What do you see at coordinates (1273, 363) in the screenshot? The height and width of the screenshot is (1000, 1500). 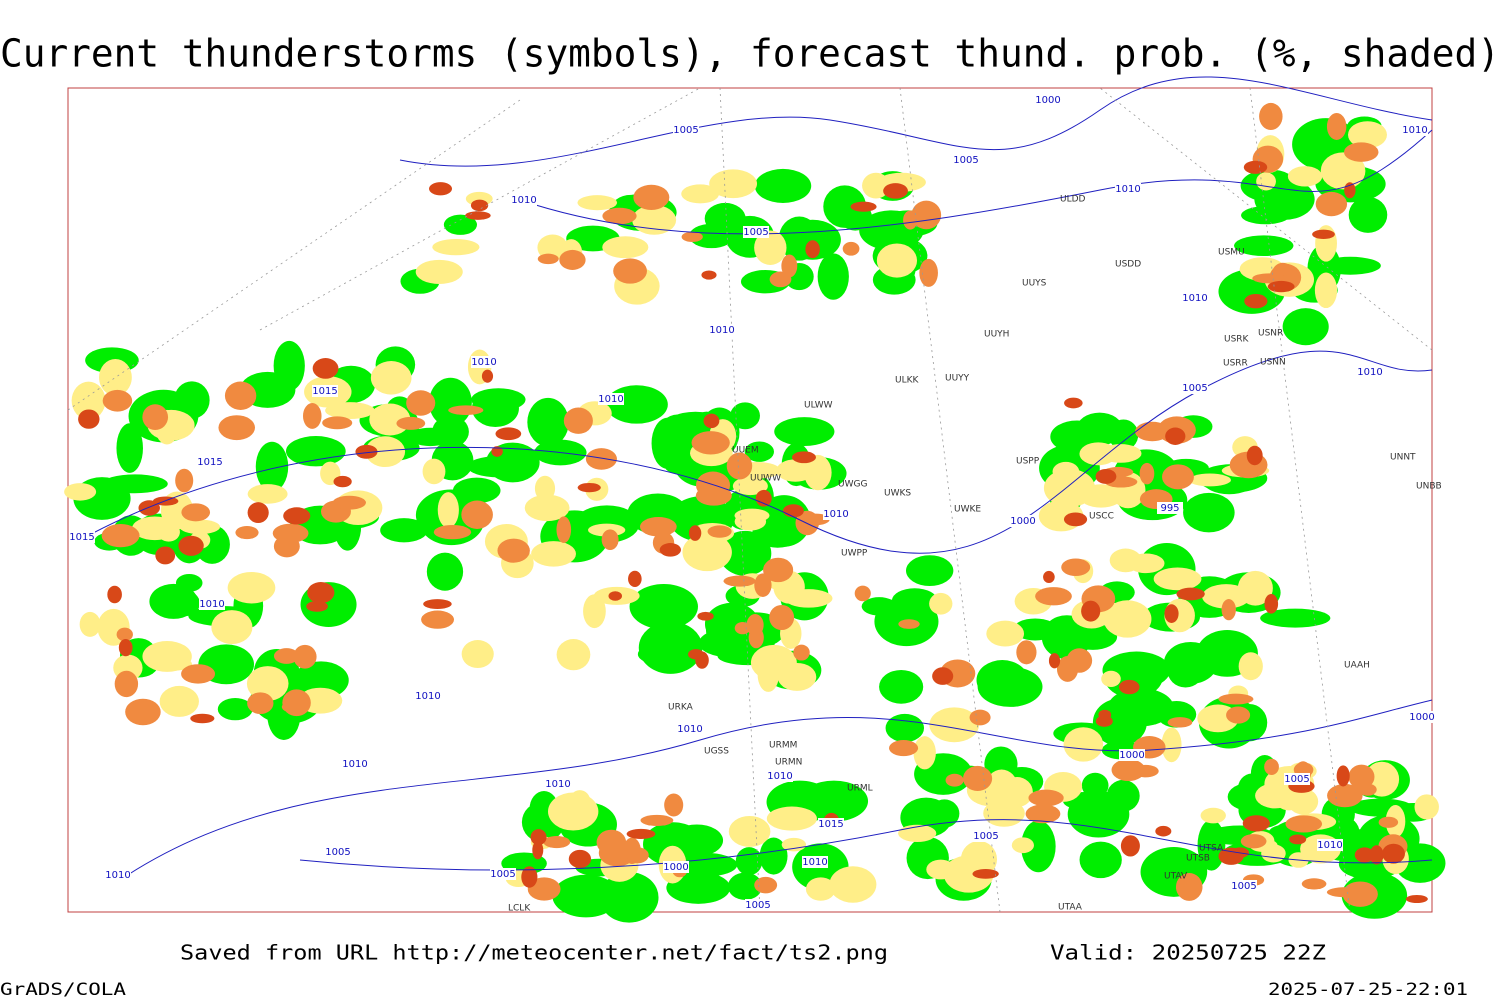 I see `station-label: USNN` at bounding box center [1273, 363].